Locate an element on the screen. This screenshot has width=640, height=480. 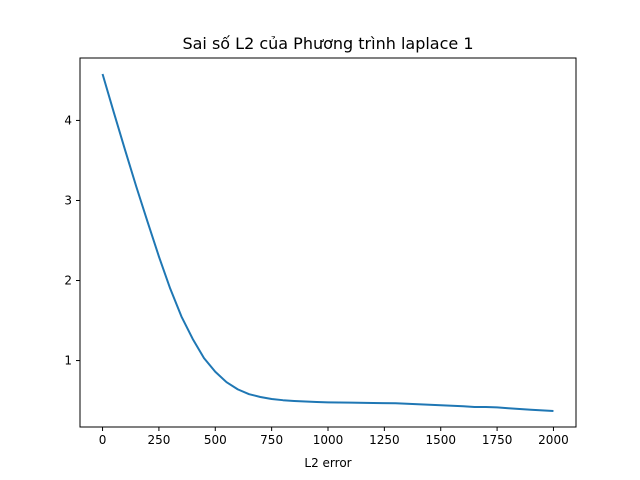
x-tick-label: 1250 is located at coordinates (384, 440).